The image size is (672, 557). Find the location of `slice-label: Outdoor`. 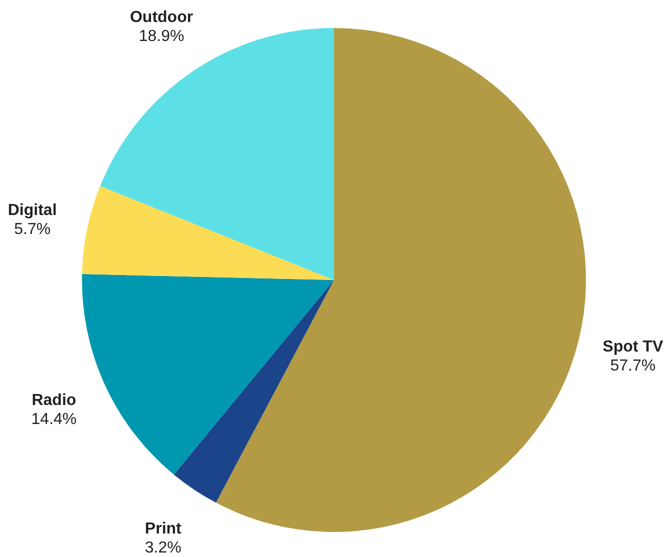

slice-label: Outdoor is located at coordinates (162, 17).